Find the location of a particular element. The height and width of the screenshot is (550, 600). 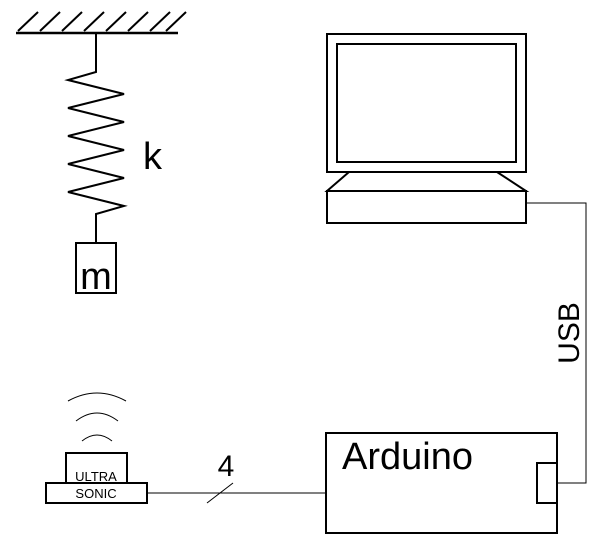

arduino-usb-port is located at coordinates (547, 483).